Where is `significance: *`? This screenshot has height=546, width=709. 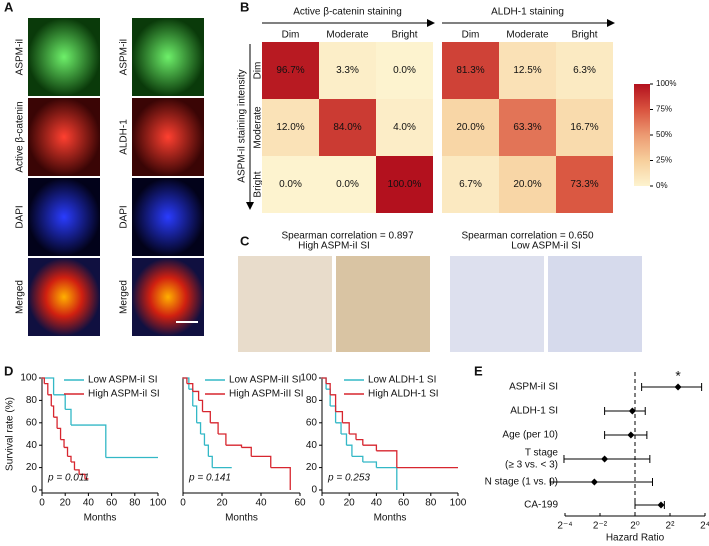
significance: * is located at coordinates (678, 376).